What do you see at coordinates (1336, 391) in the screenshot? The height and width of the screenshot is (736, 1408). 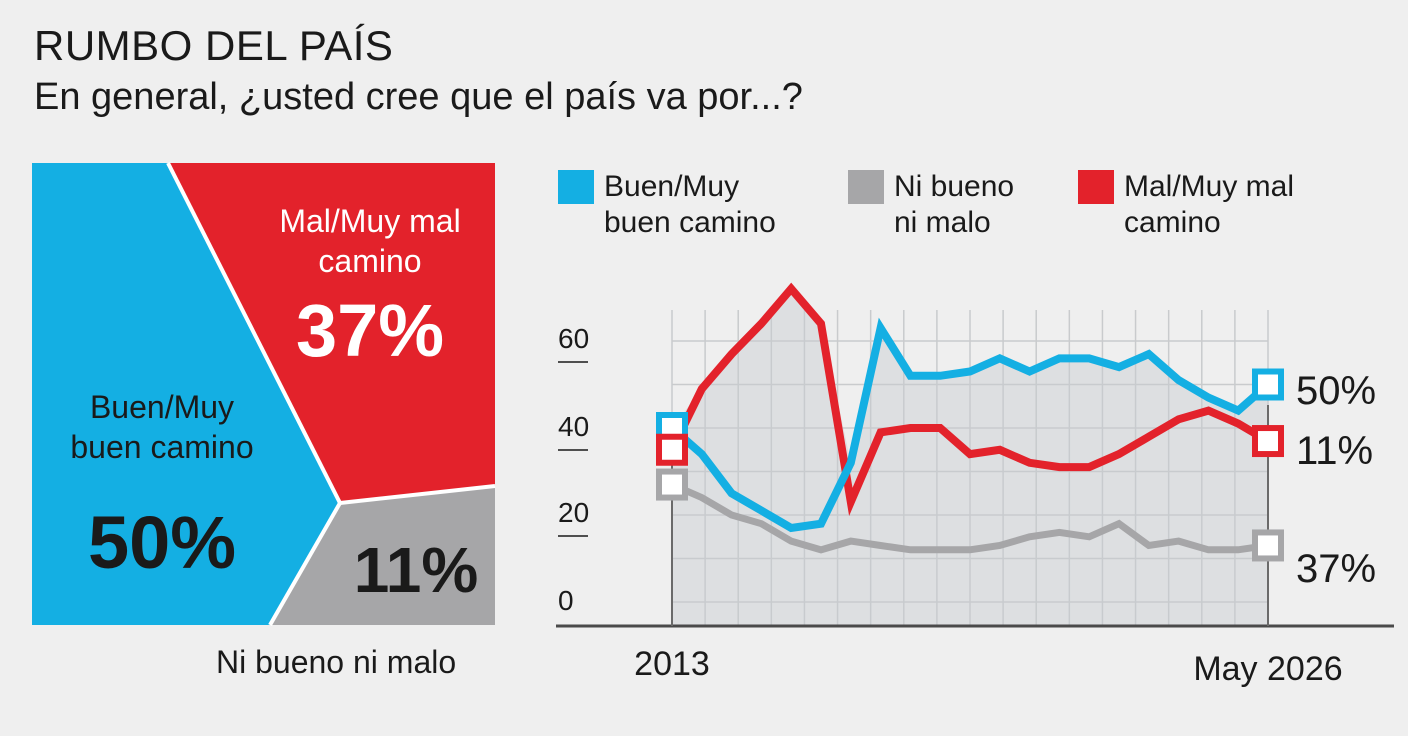 I see `series-end-label-0: 50%` at bounding box center [1336, 391].